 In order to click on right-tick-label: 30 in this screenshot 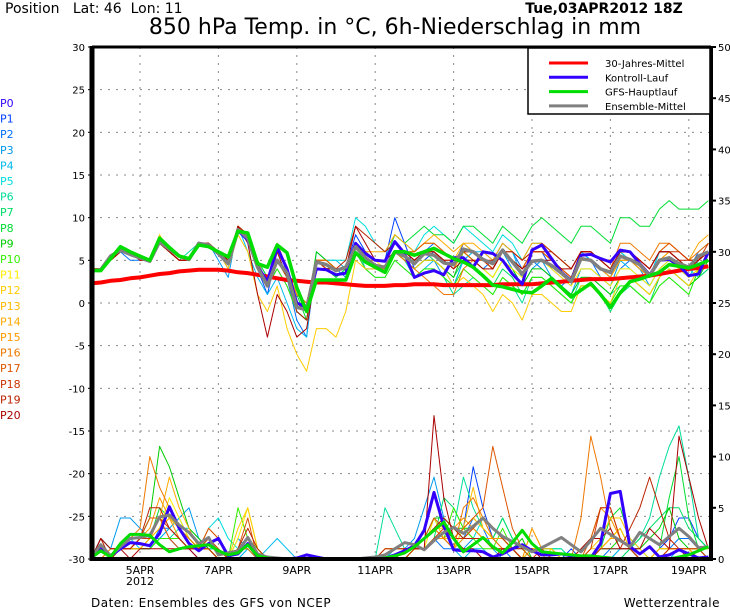, I will do `click(724, 253)`.